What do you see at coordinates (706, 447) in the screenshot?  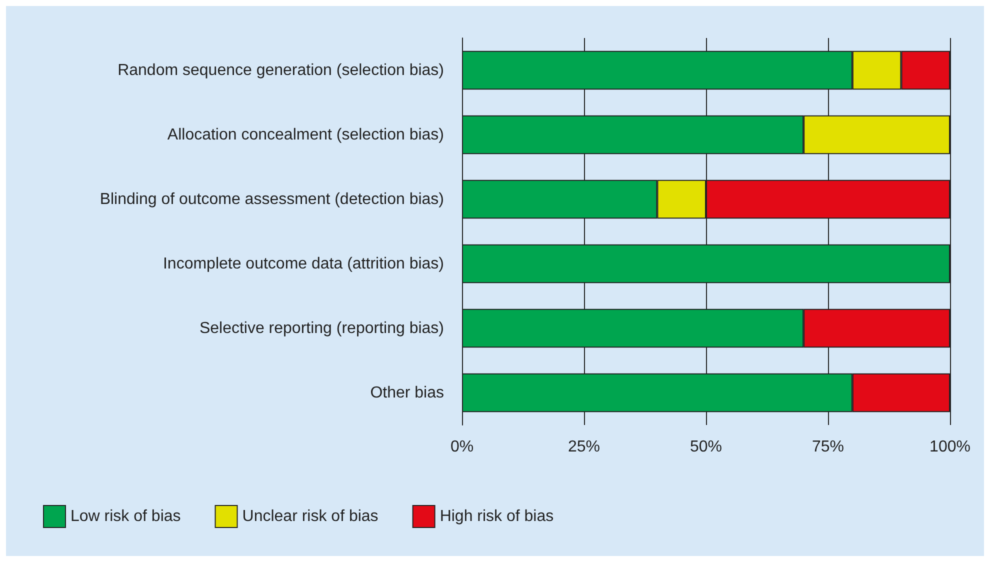 I see `x-tick-label: 50%` at bounding box center [706, 447].